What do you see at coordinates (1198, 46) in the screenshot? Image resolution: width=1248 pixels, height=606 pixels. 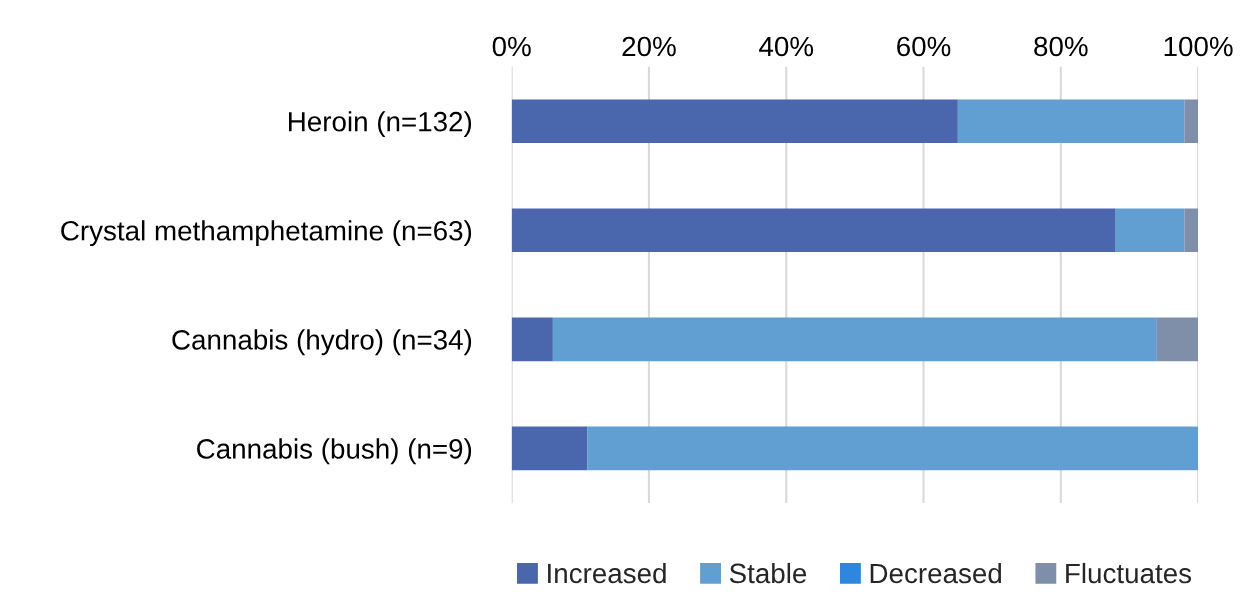 I see `x-tick-label: 100%` at bounding box center [1198, 46].